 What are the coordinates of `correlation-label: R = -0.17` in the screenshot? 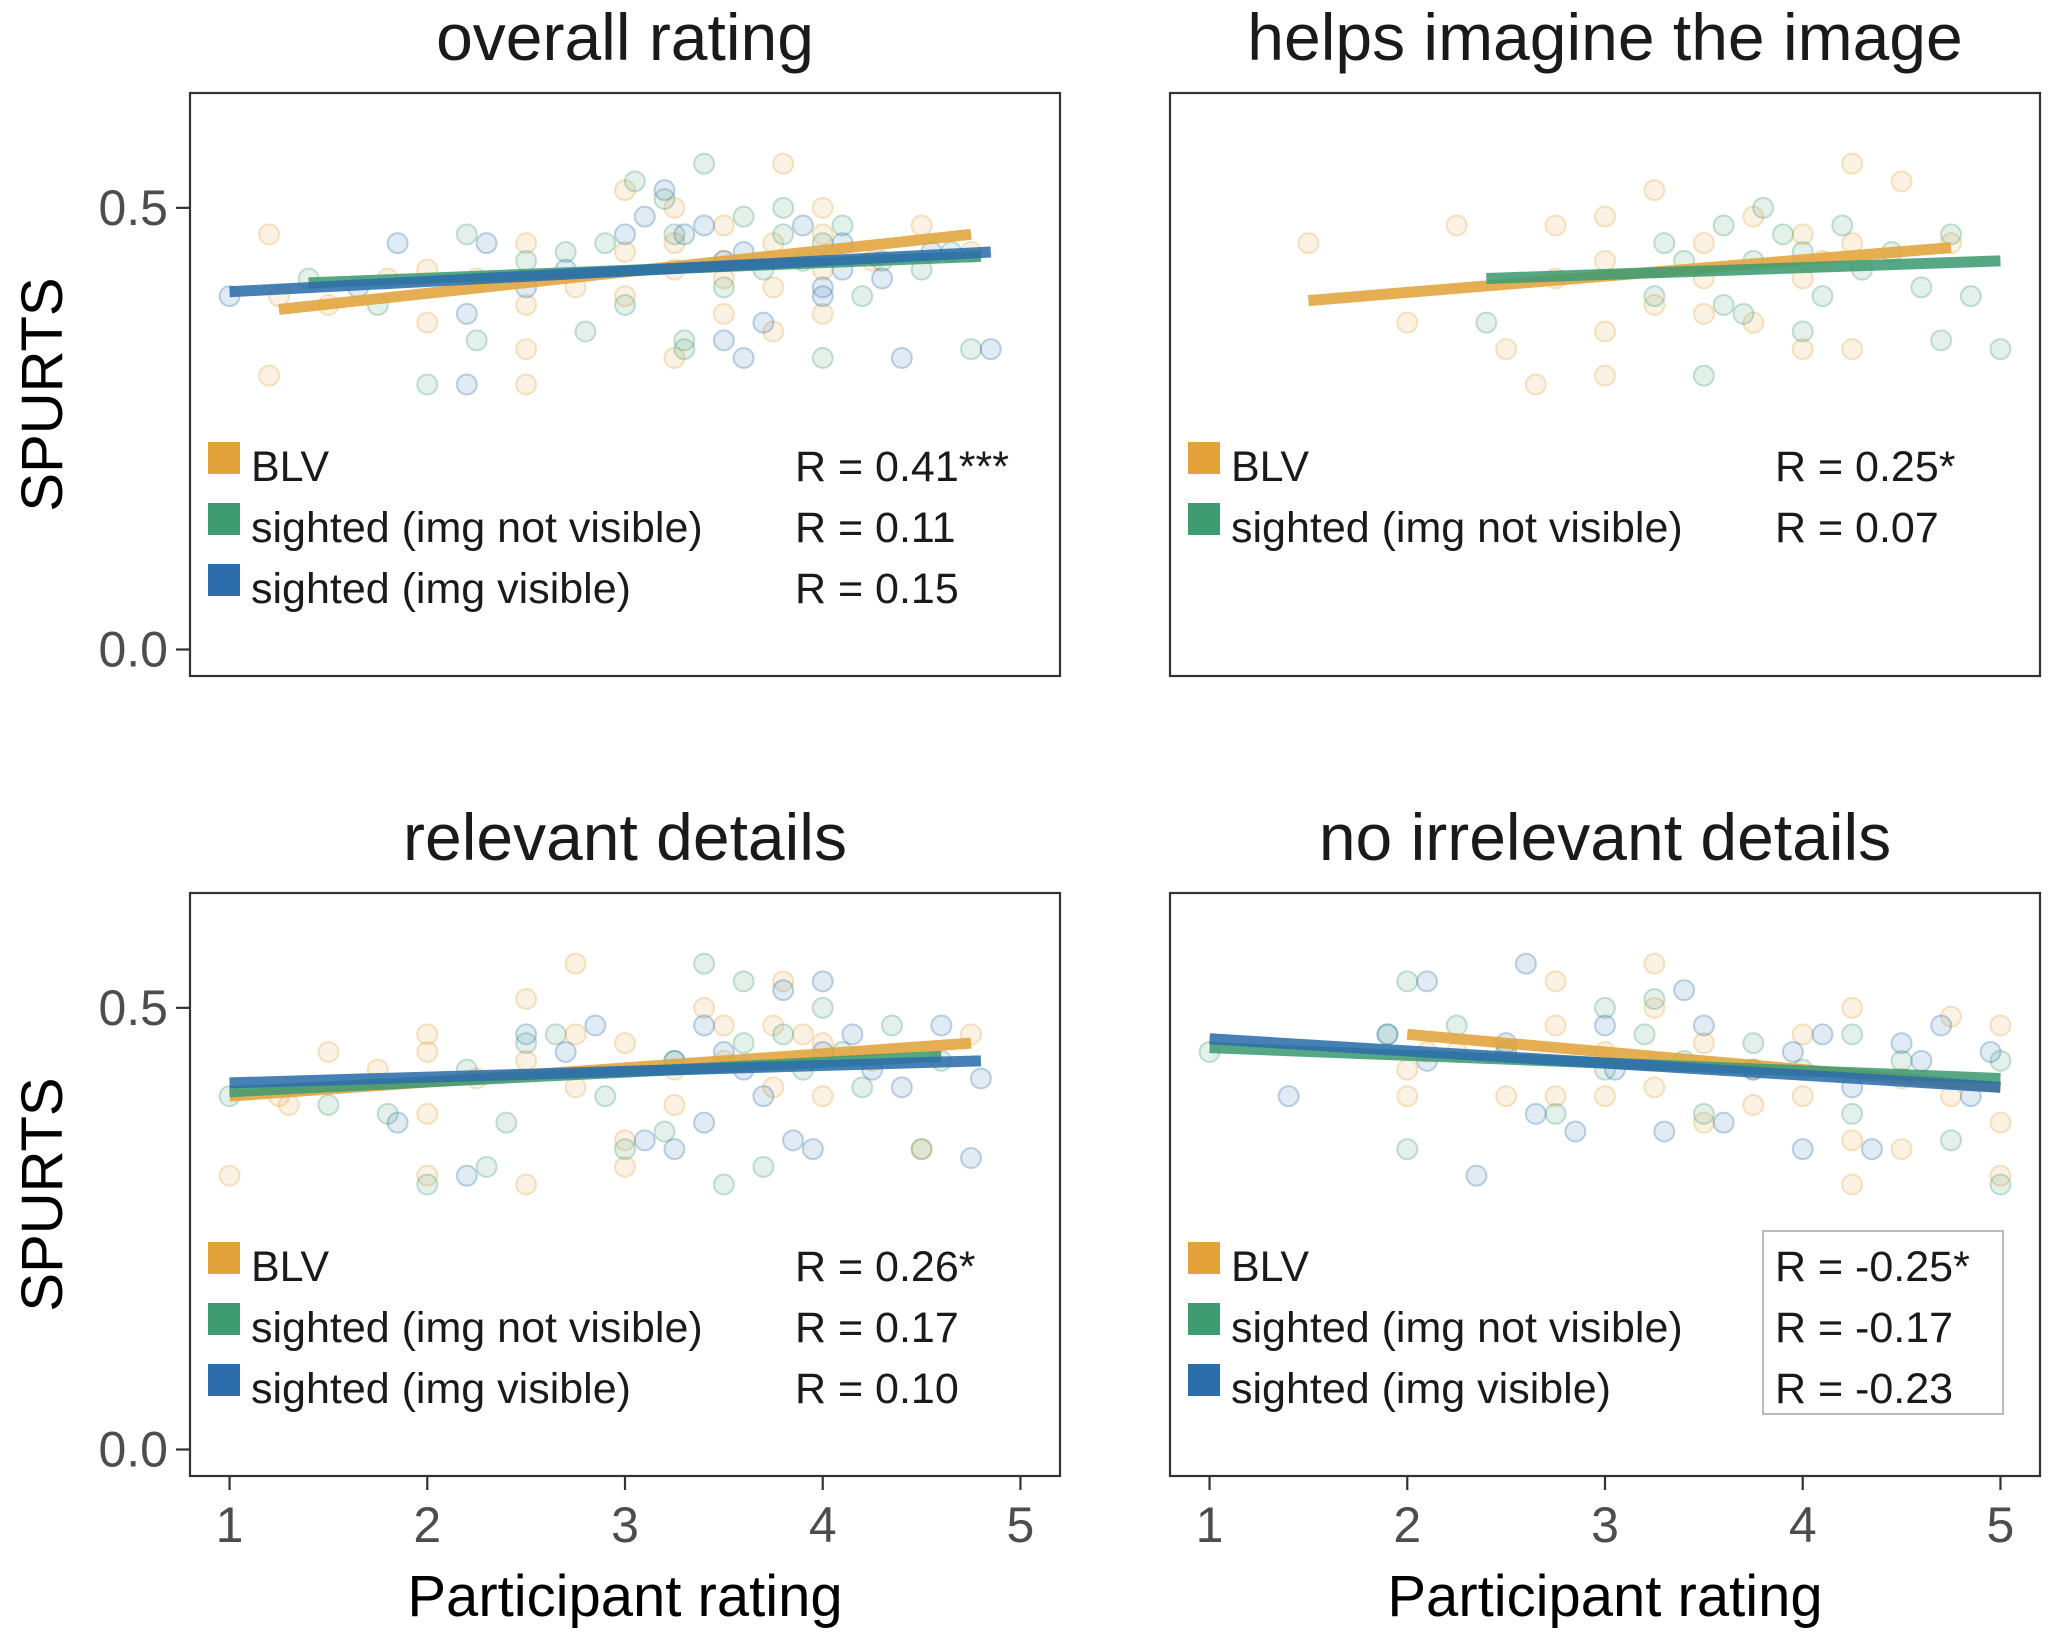 It's located at (1864, 1328).